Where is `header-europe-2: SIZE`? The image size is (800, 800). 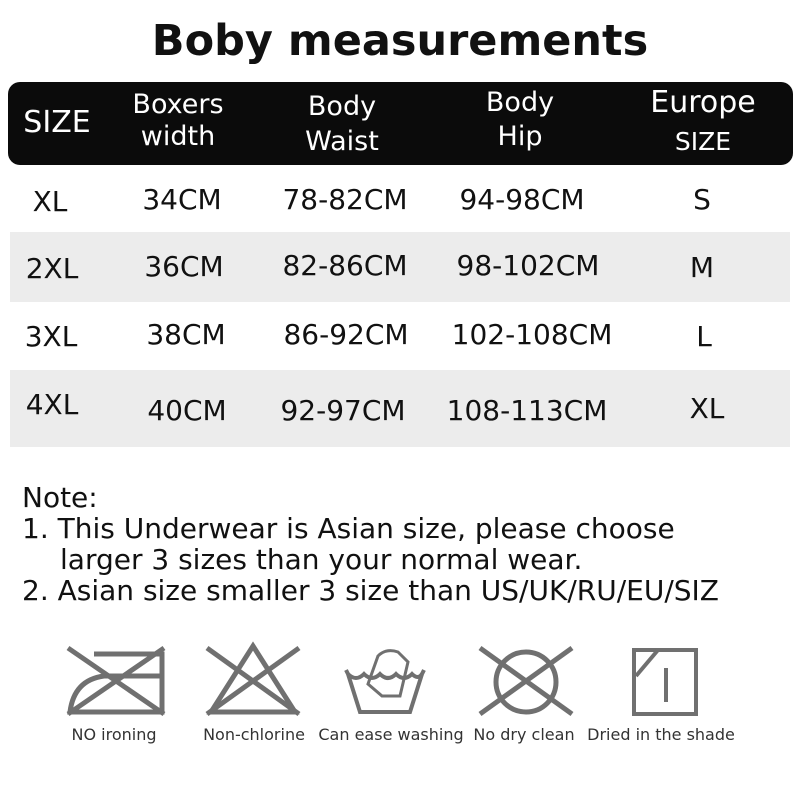
header-europe-2: SIZE is located at coordinates (703, 141).